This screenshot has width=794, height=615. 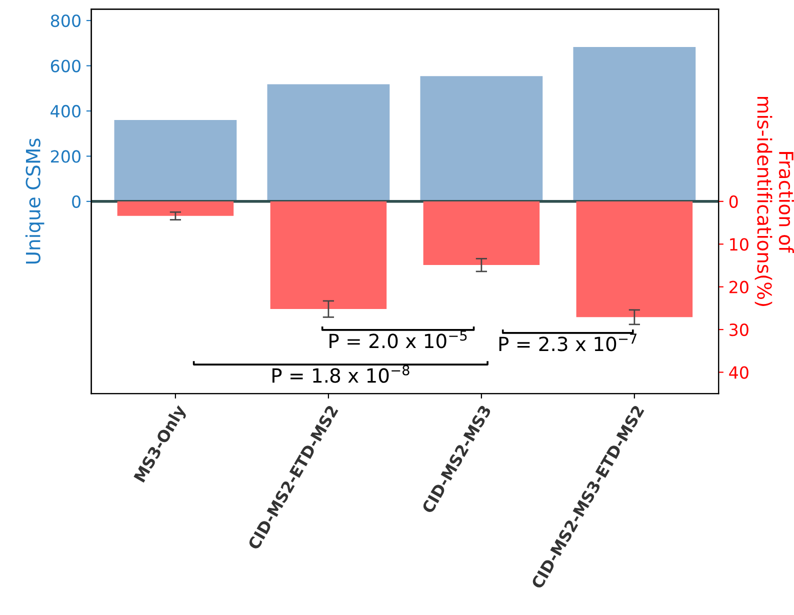 What do you see at coordinates (739, 244) in the screenshot?
I see `y2-tick-label: 10` at bounding box center [739, 244].